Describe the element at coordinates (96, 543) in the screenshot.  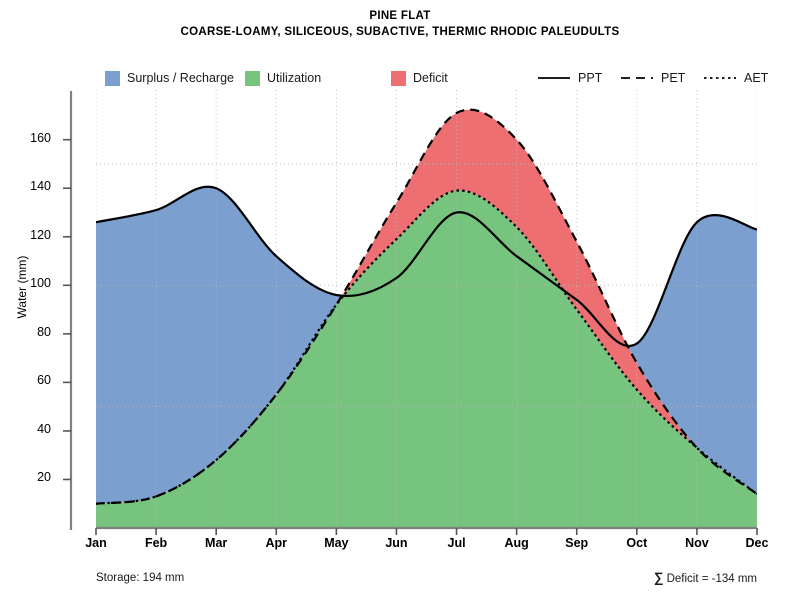
I see `x-tick-label-jan: Jan` at that location.